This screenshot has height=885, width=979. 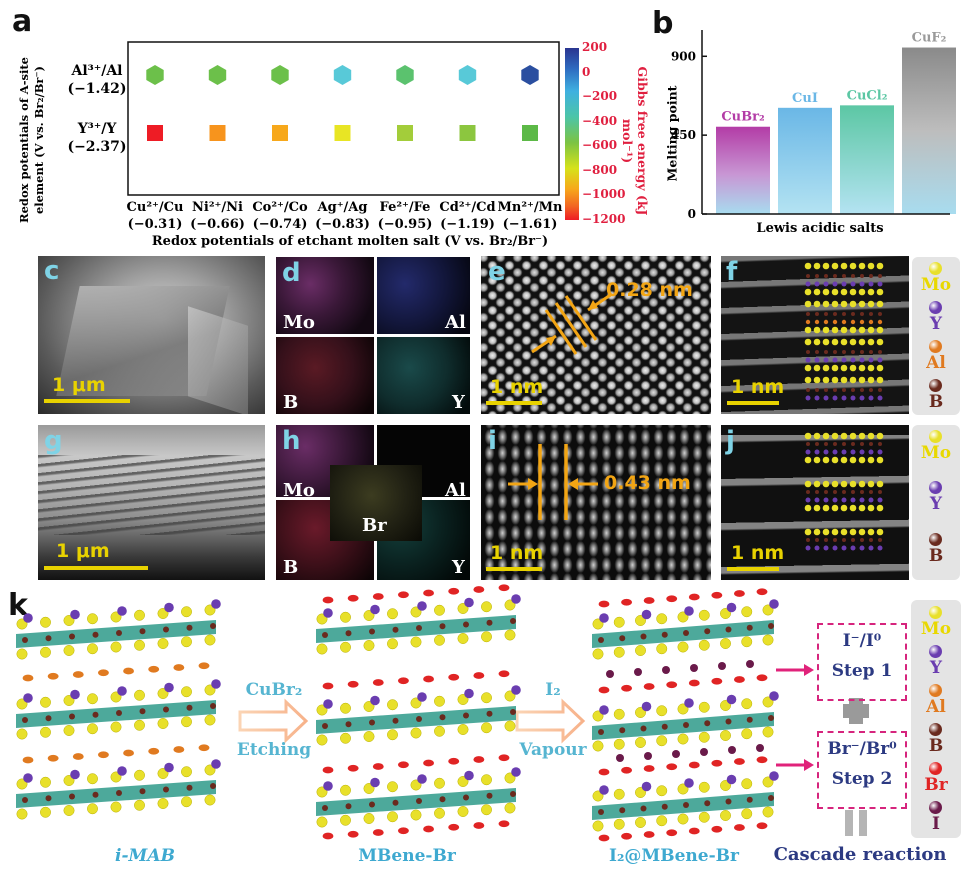 What do you see at coordinates (517, 387) in the screenshot?
I see `scale-bar-e-text: 1 nm` at bounding box center [517, 387].